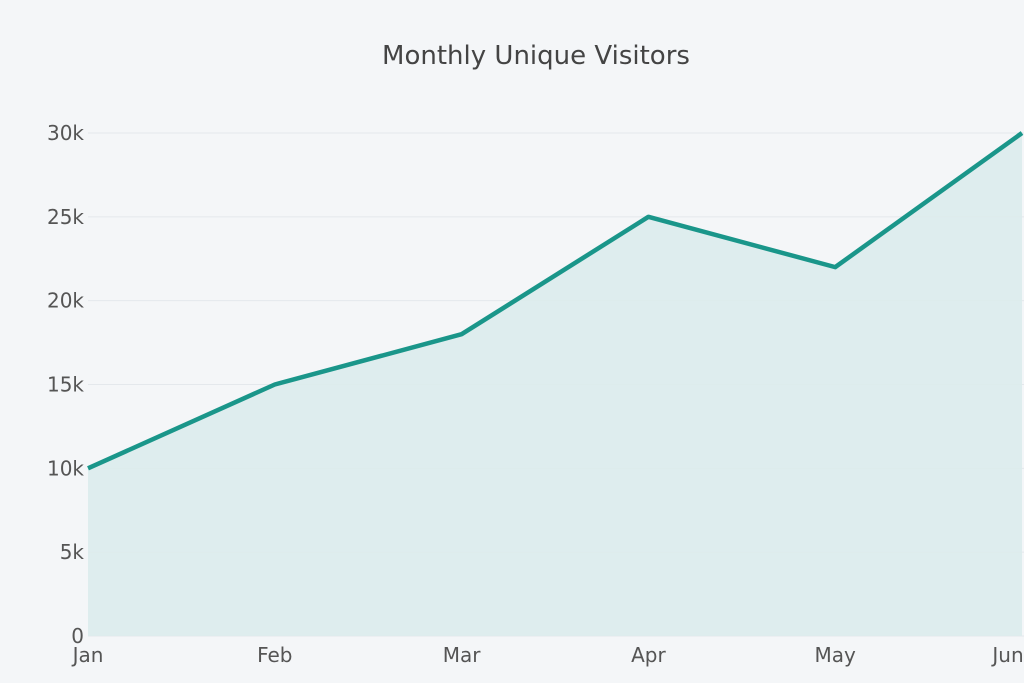 The width and height of the screenshot is (1024, 683). What do you see at coordinates (547, 655) in the screenshot?
I see `x-axis: Jan Feb Mar Apr May Jun` at bounding box center [547, 655].